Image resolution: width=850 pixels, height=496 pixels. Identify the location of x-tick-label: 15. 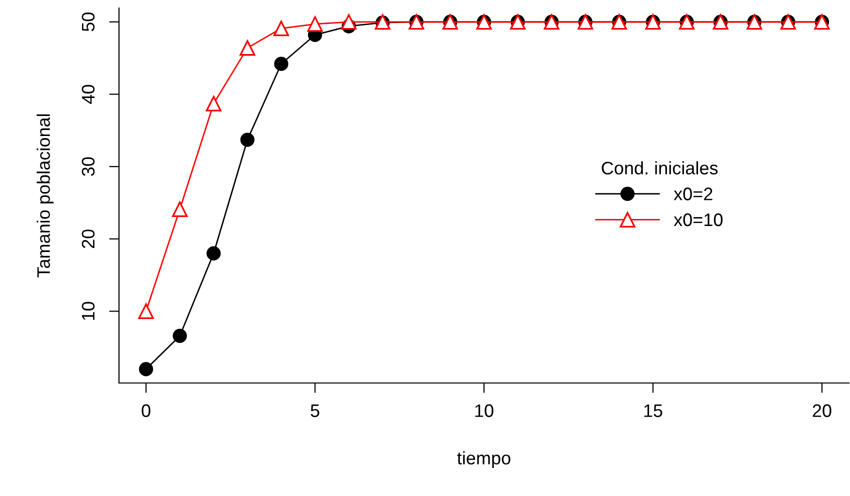
(653, 411).